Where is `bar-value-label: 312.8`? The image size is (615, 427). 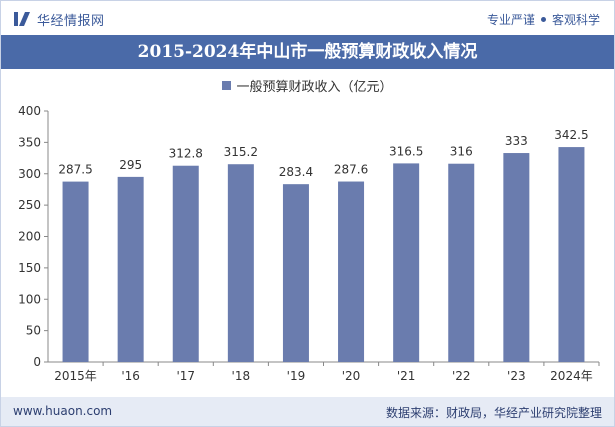
bar-value-label: 312.8 is located at coordinates (186, 154).